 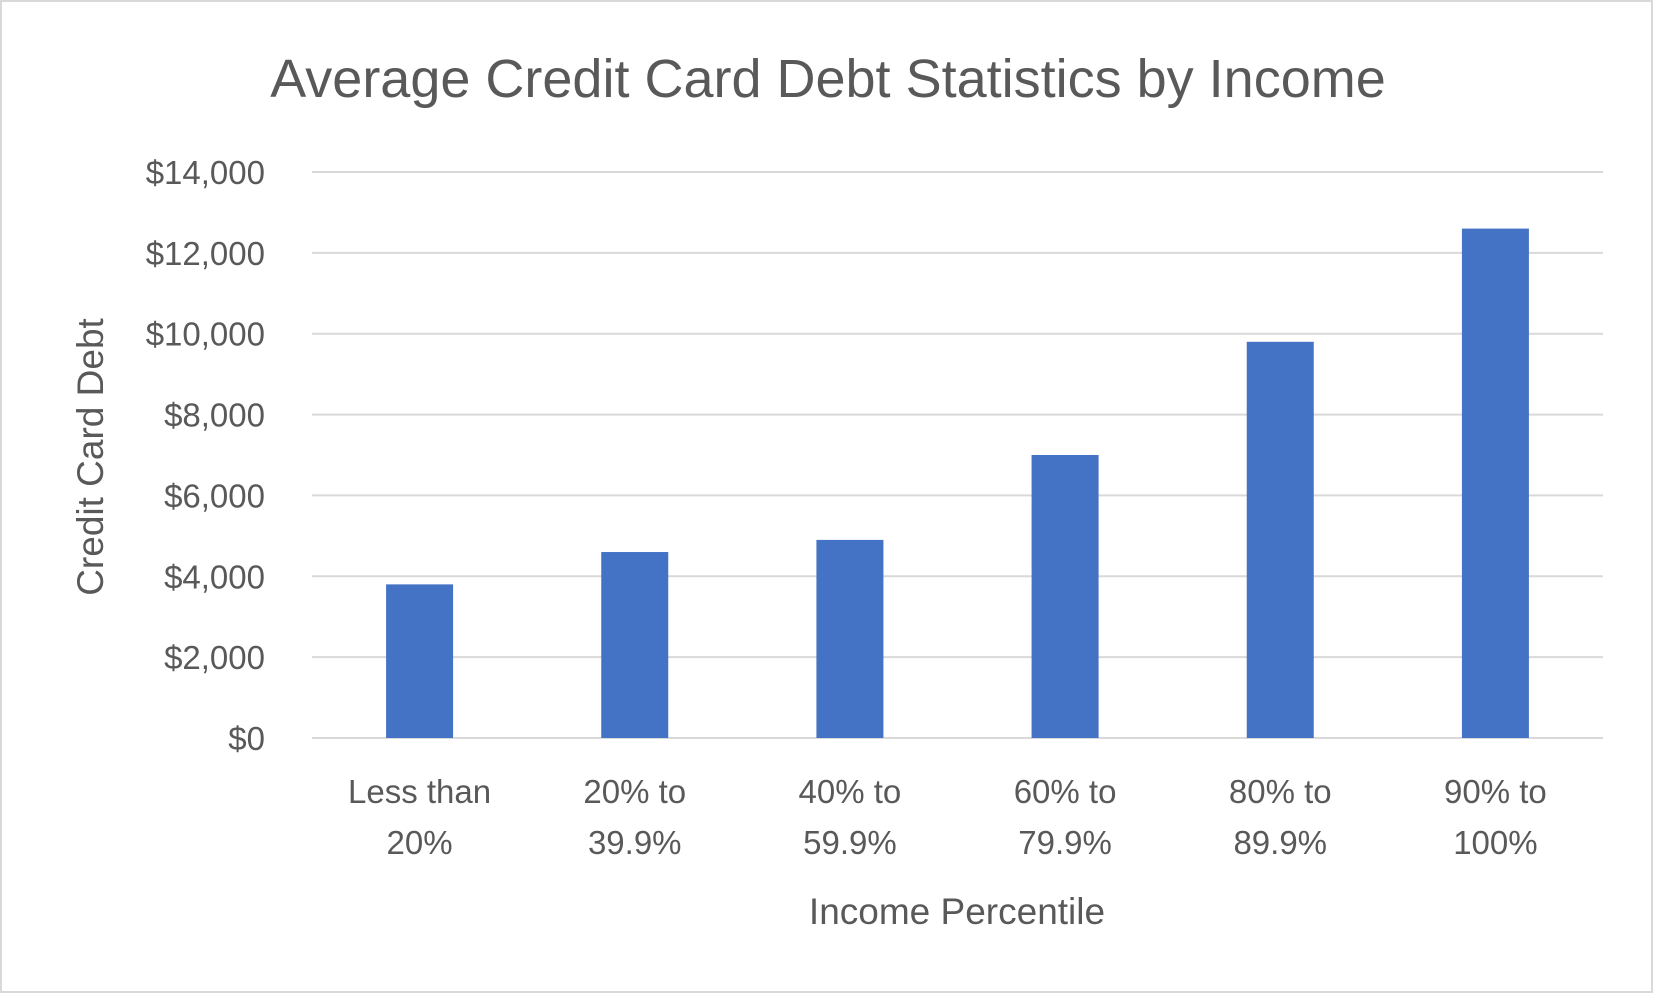 I want to click on y-tick-label: $4,000, so click(x=214, y=576).